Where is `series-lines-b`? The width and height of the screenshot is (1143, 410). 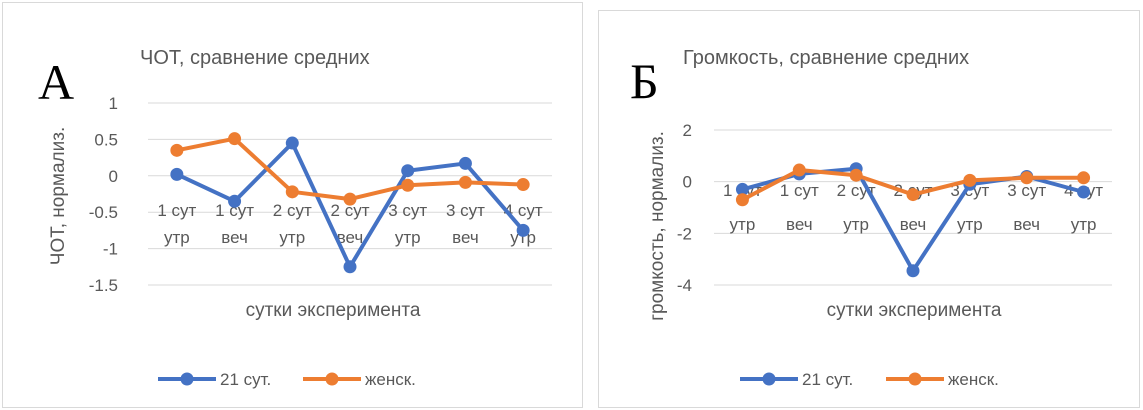 series-lines-b is located at coordinates (913, 220).